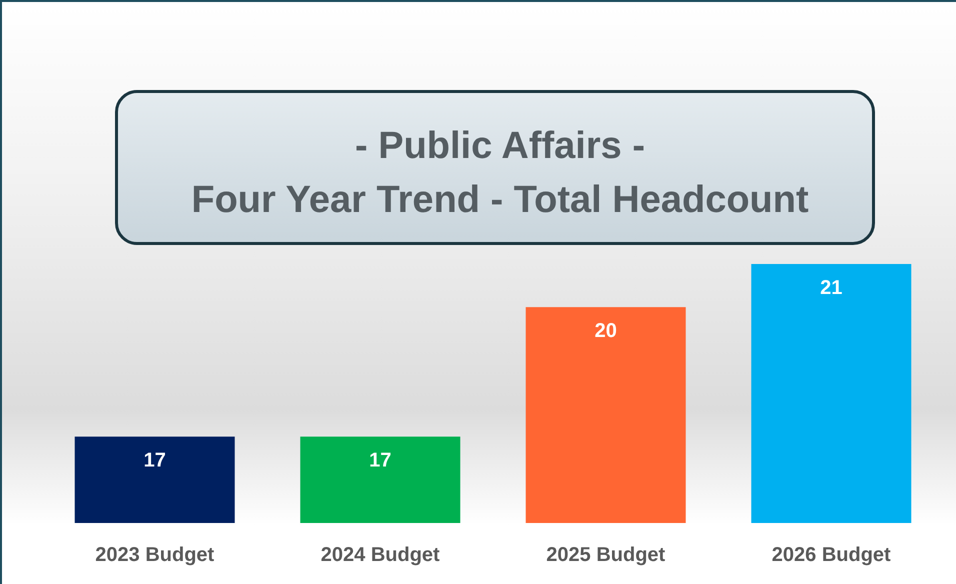  What do you see at coordinates (831, 288) in the screenshot?
I see `data-label: 21` at bounding box center [831, 288].